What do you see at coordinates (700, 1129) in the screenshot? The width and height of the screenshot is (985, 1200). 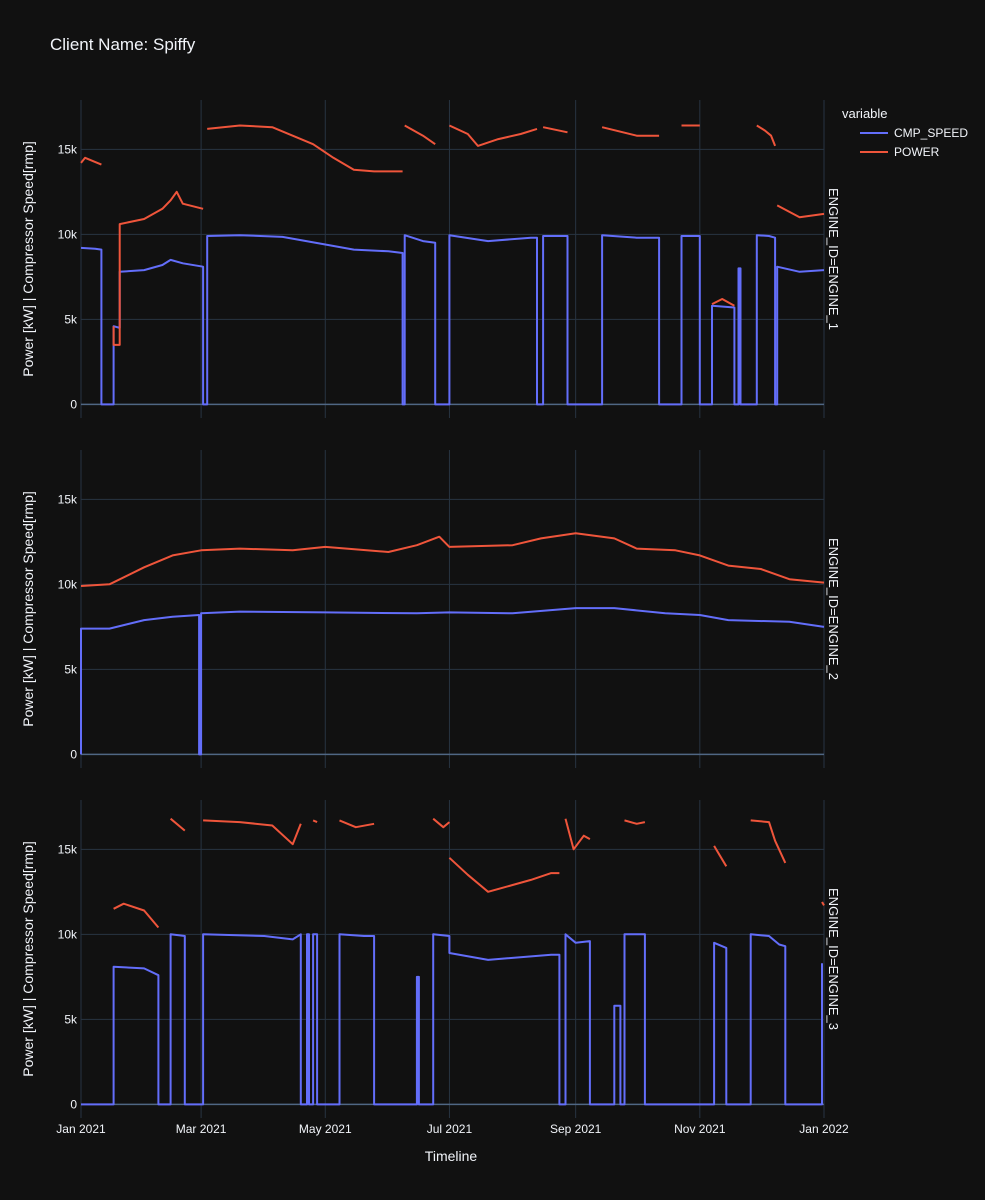 I see `x-tick-label: Nov 2021` at bounding box center [700, 1129].